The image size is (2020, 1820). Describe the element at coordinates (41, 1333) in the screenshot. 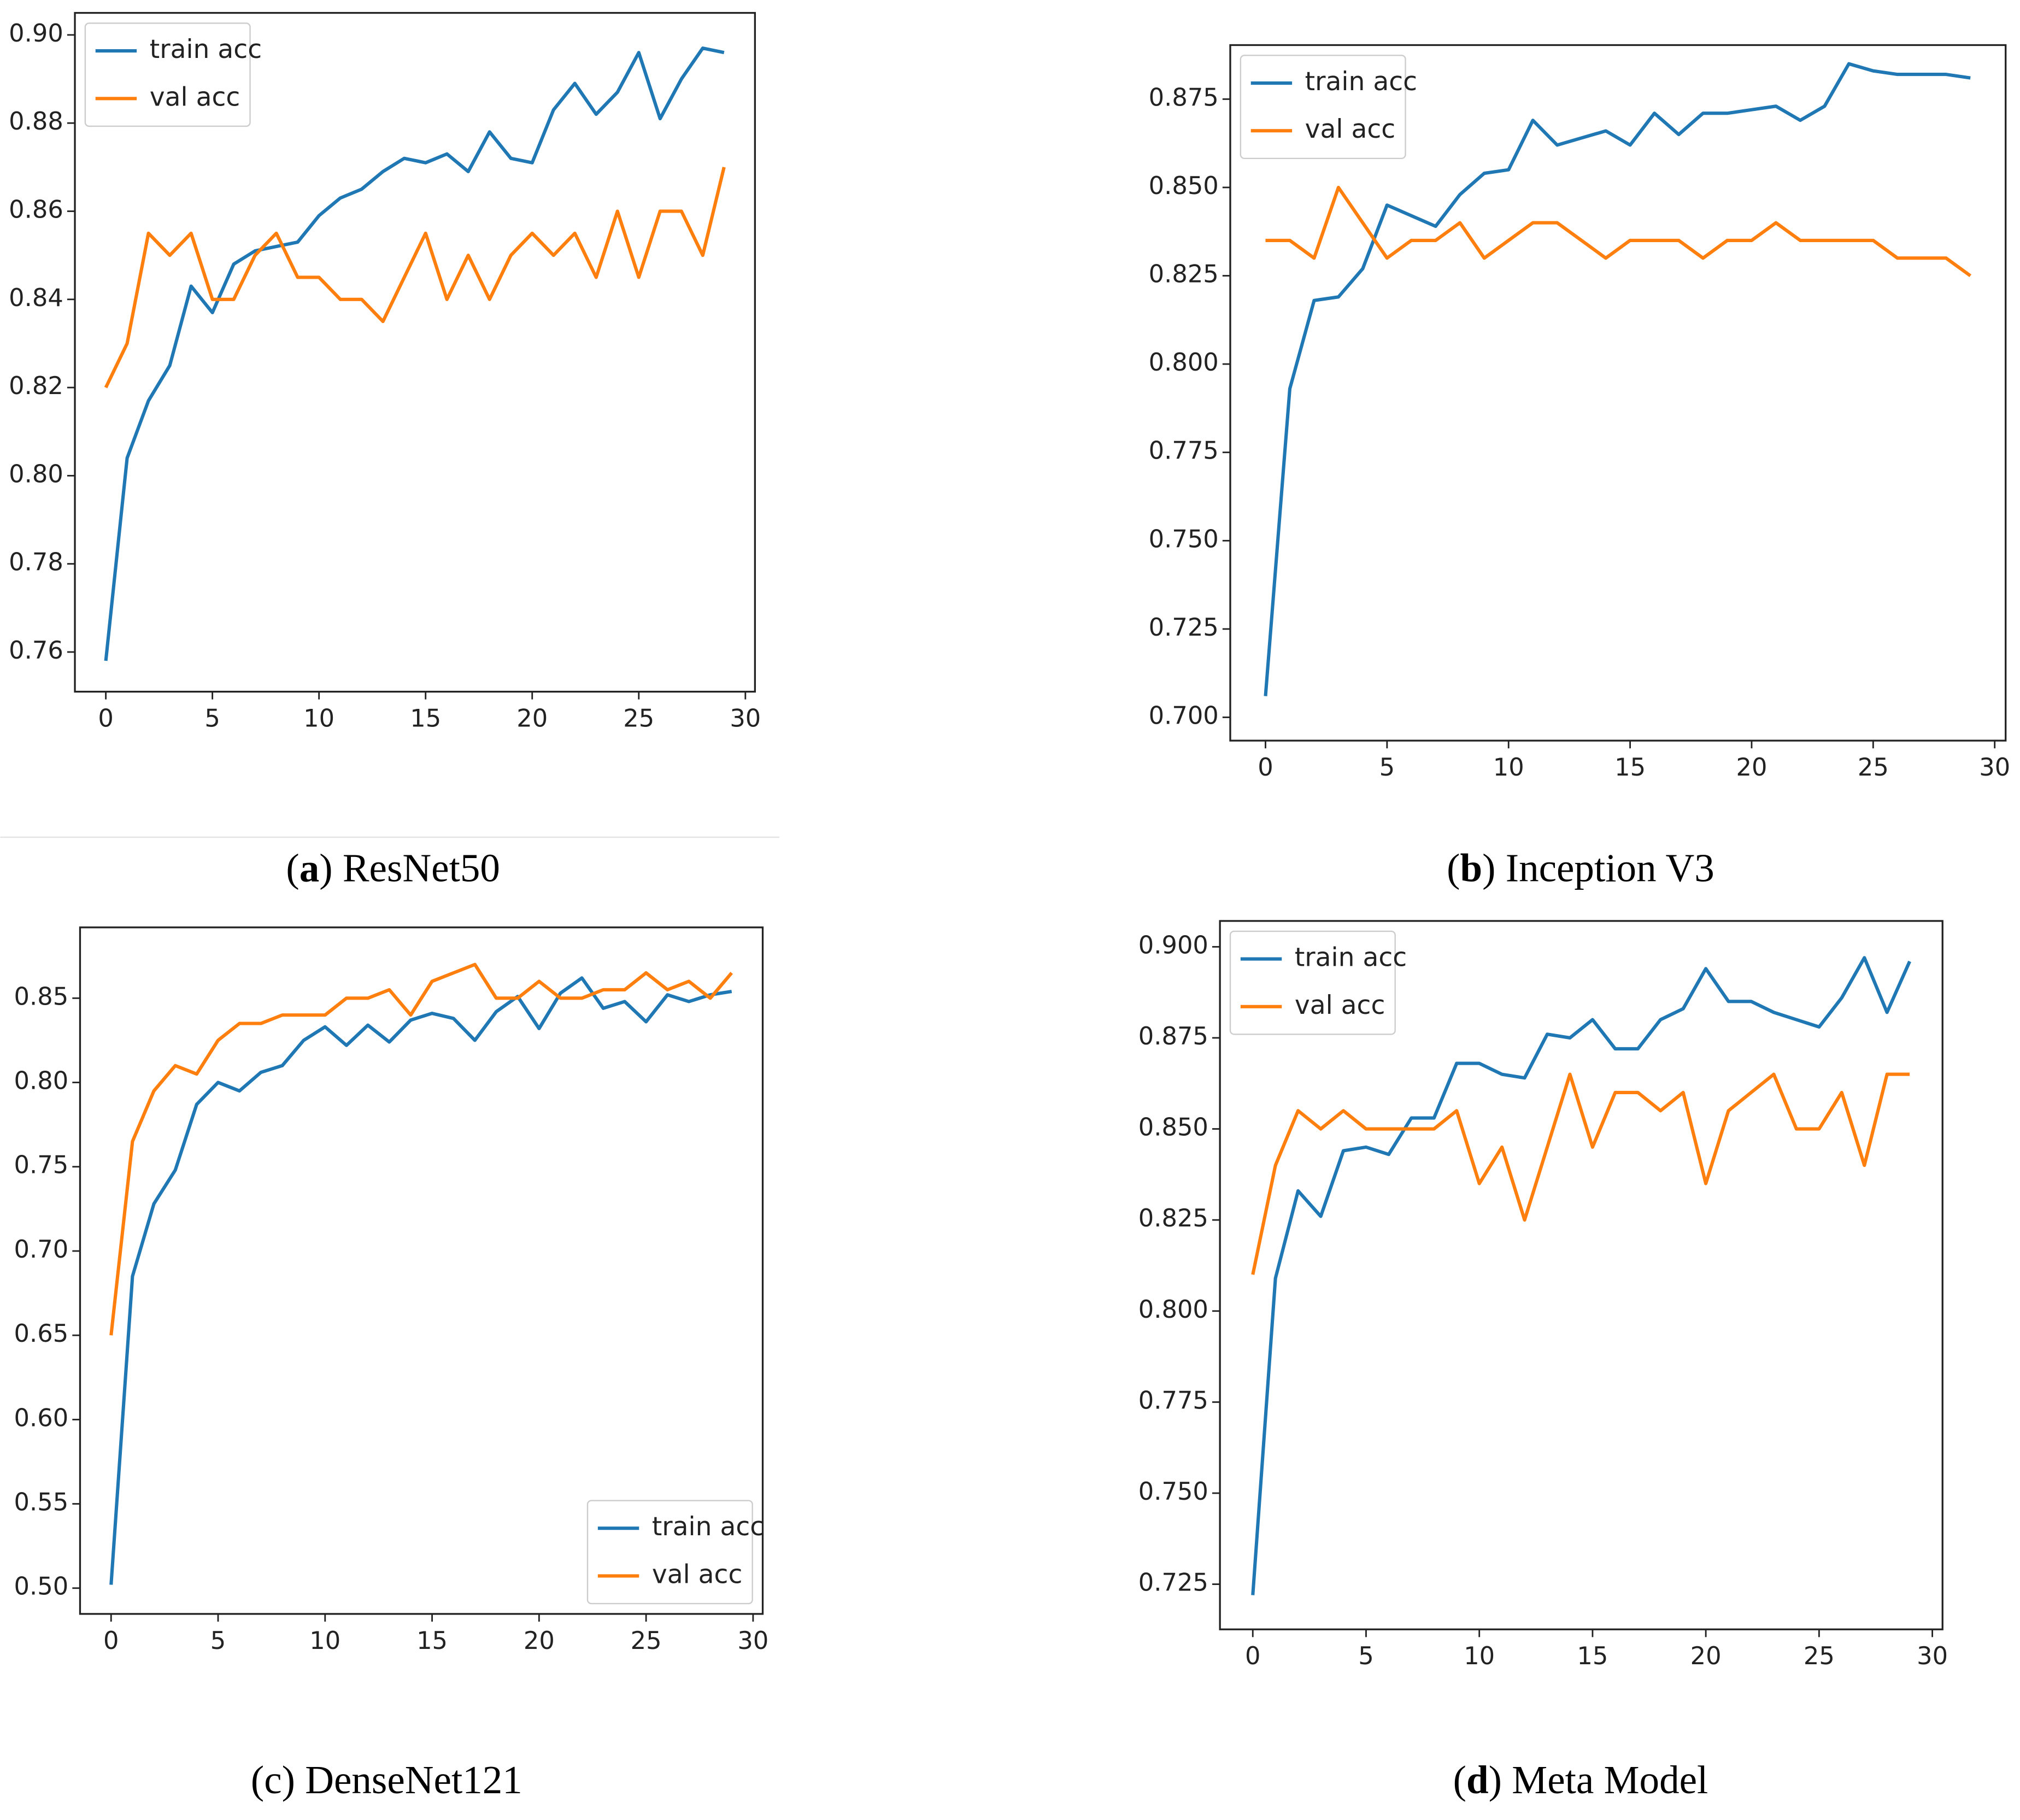

I see `y-tick-label: 0.65` at that location.